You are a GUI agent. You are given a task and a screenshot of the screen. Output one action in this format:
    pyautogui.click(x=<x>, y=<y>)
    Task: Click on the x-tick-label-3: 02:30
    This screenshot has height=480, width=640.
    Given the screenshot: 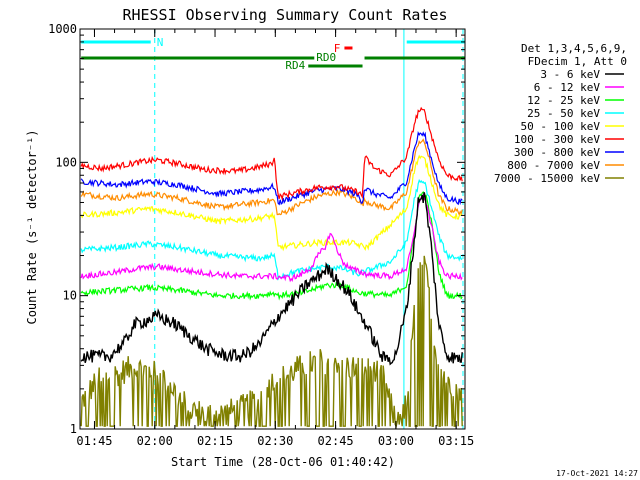 What is the action you would take?
    pyautogui.click(x=275, y=441)
    